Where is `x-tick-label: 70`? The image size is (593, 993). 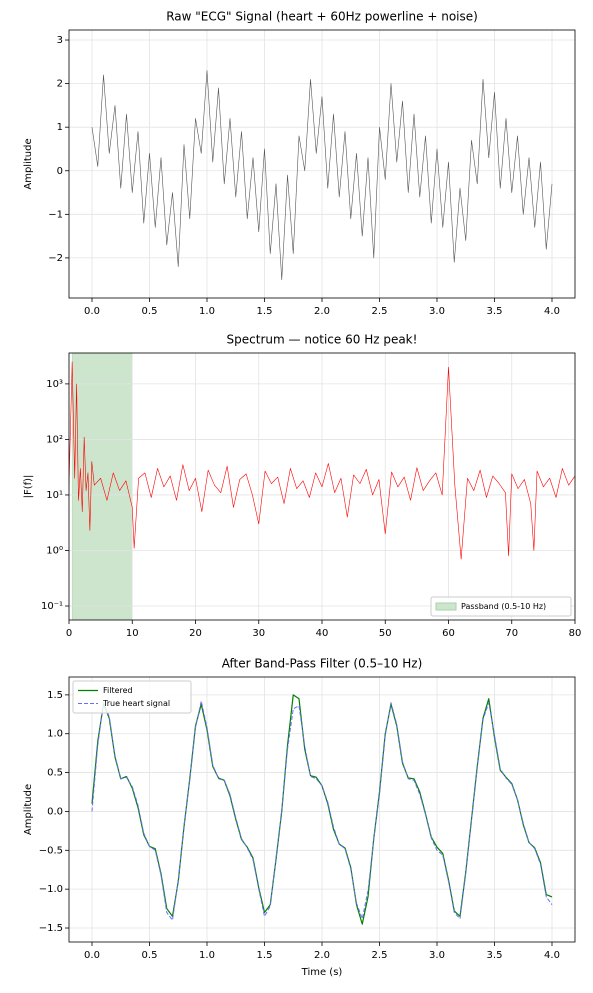
x-tick-label: 70 is located at coordinates (511, 633).